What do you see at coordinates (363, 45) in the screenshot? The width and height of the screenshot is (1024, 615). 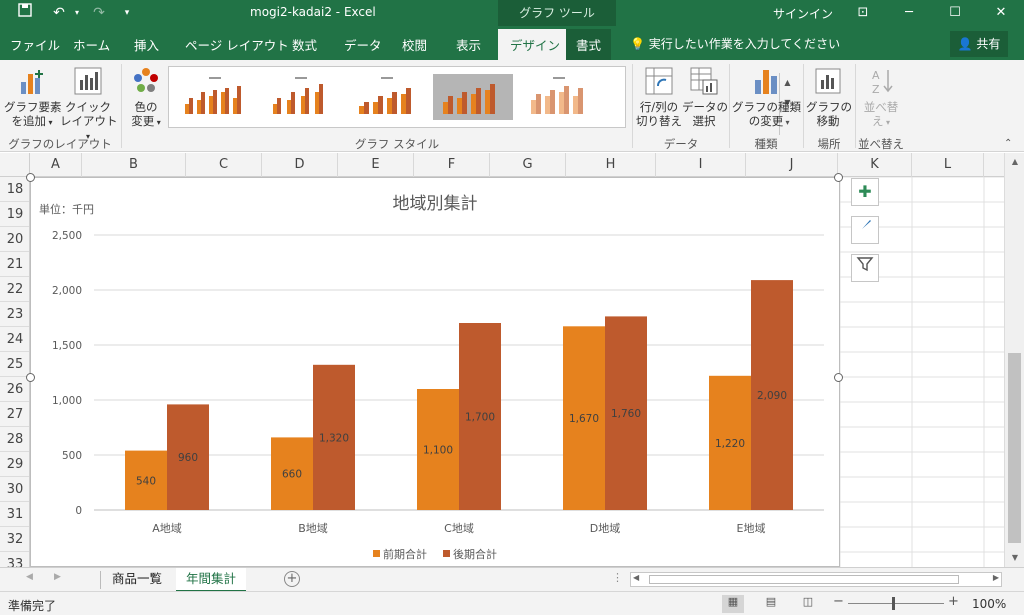 I see `tab-data: データ` at bounding box center [363, 45].